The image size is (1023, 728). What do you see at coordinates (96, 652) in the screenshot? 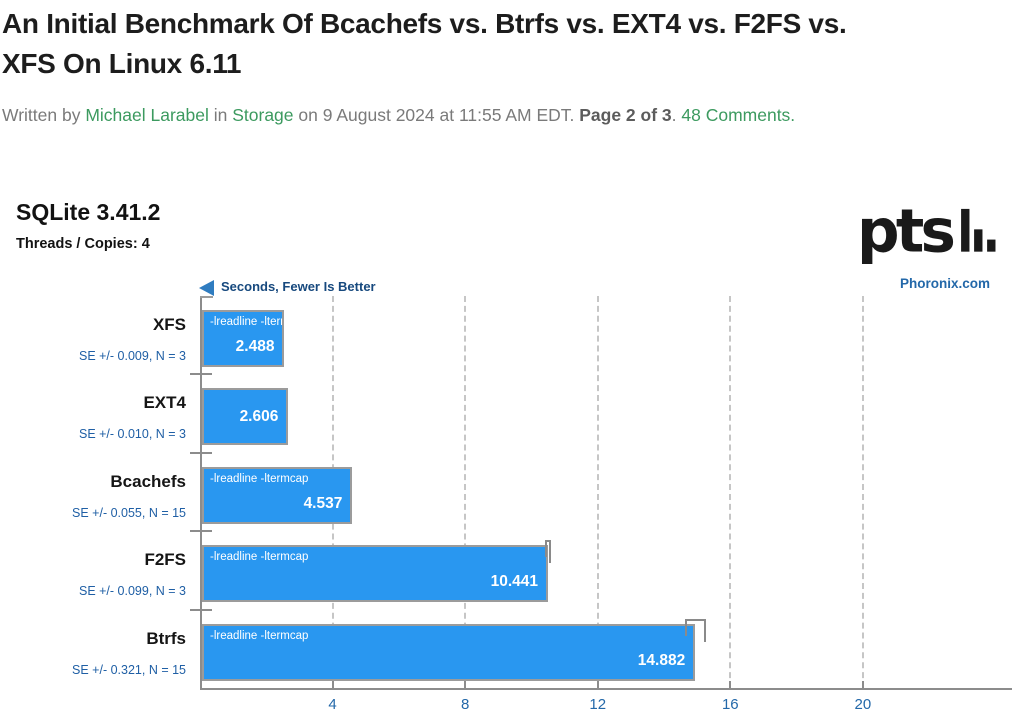
I see `category-label-block: Btrfs SE +/- 0.321, N = 15` at bounding box center [96, 652].